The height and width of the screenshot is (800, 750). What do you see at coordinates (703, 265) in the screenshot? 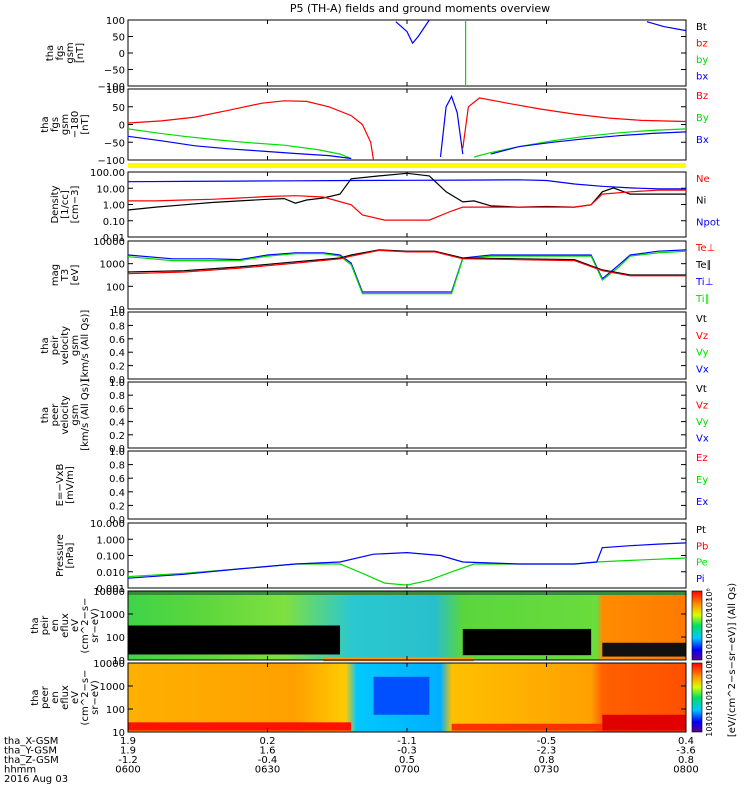
I see `legend-entry: Te∥` at bounding box center [703, 265].